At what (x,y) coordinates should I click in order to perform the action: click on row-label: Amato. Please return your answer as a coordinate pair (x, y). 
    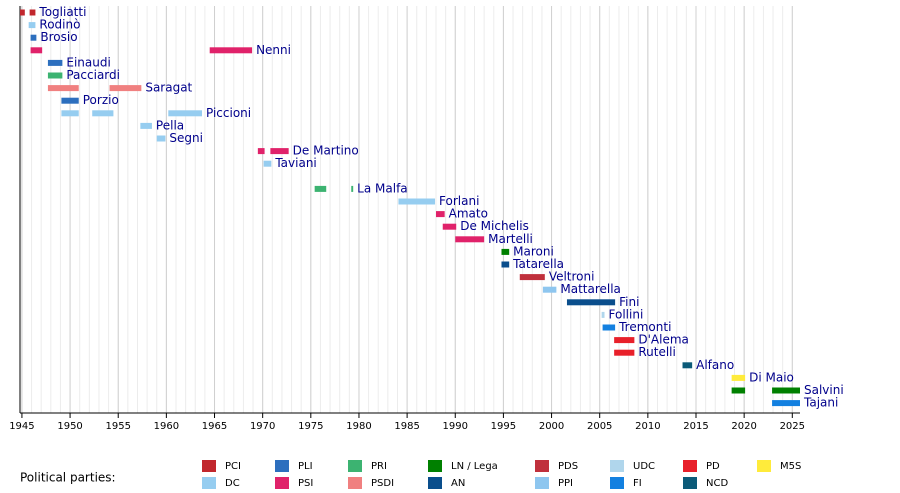
    Looking at the image, I should click on (468, 214).